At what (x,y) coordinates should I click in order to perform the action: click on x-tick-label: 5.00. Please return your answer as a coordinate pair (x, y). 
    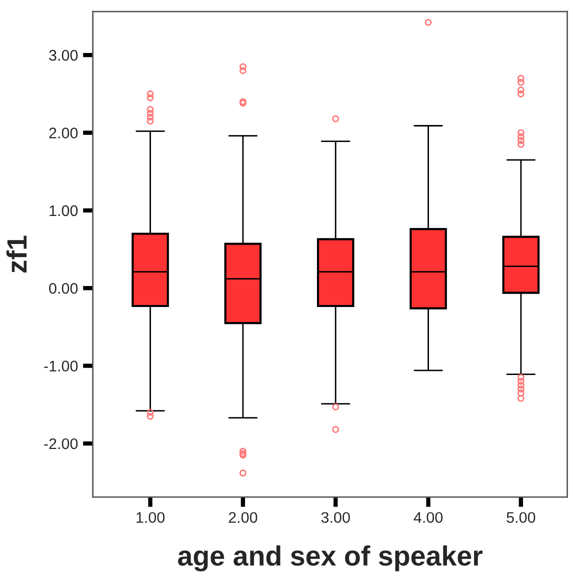
    Looking at the image, I should click on (521, 517).